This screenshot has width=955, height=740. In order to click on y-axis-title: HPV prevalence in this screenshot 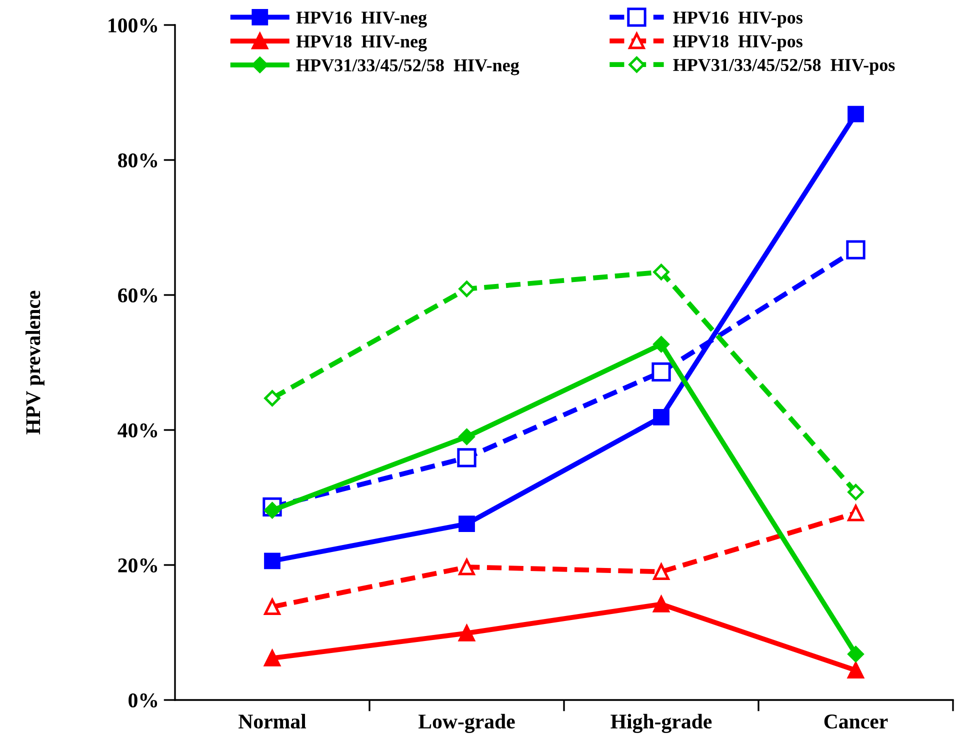, I will do `click(35, 362)`.